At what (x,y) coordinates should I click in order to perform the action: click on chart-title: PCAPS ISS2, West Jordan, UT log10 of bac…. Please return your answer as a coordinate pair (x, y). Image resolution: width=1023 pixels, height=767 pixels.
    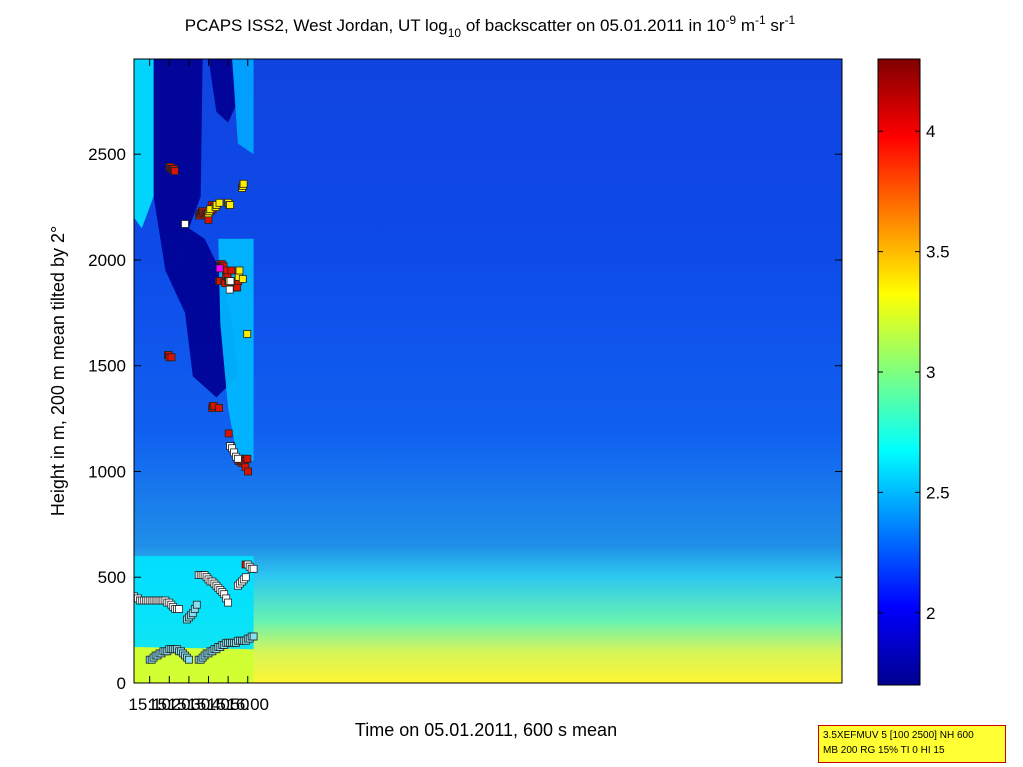
    Looking at the image, I should click on (490, 26).